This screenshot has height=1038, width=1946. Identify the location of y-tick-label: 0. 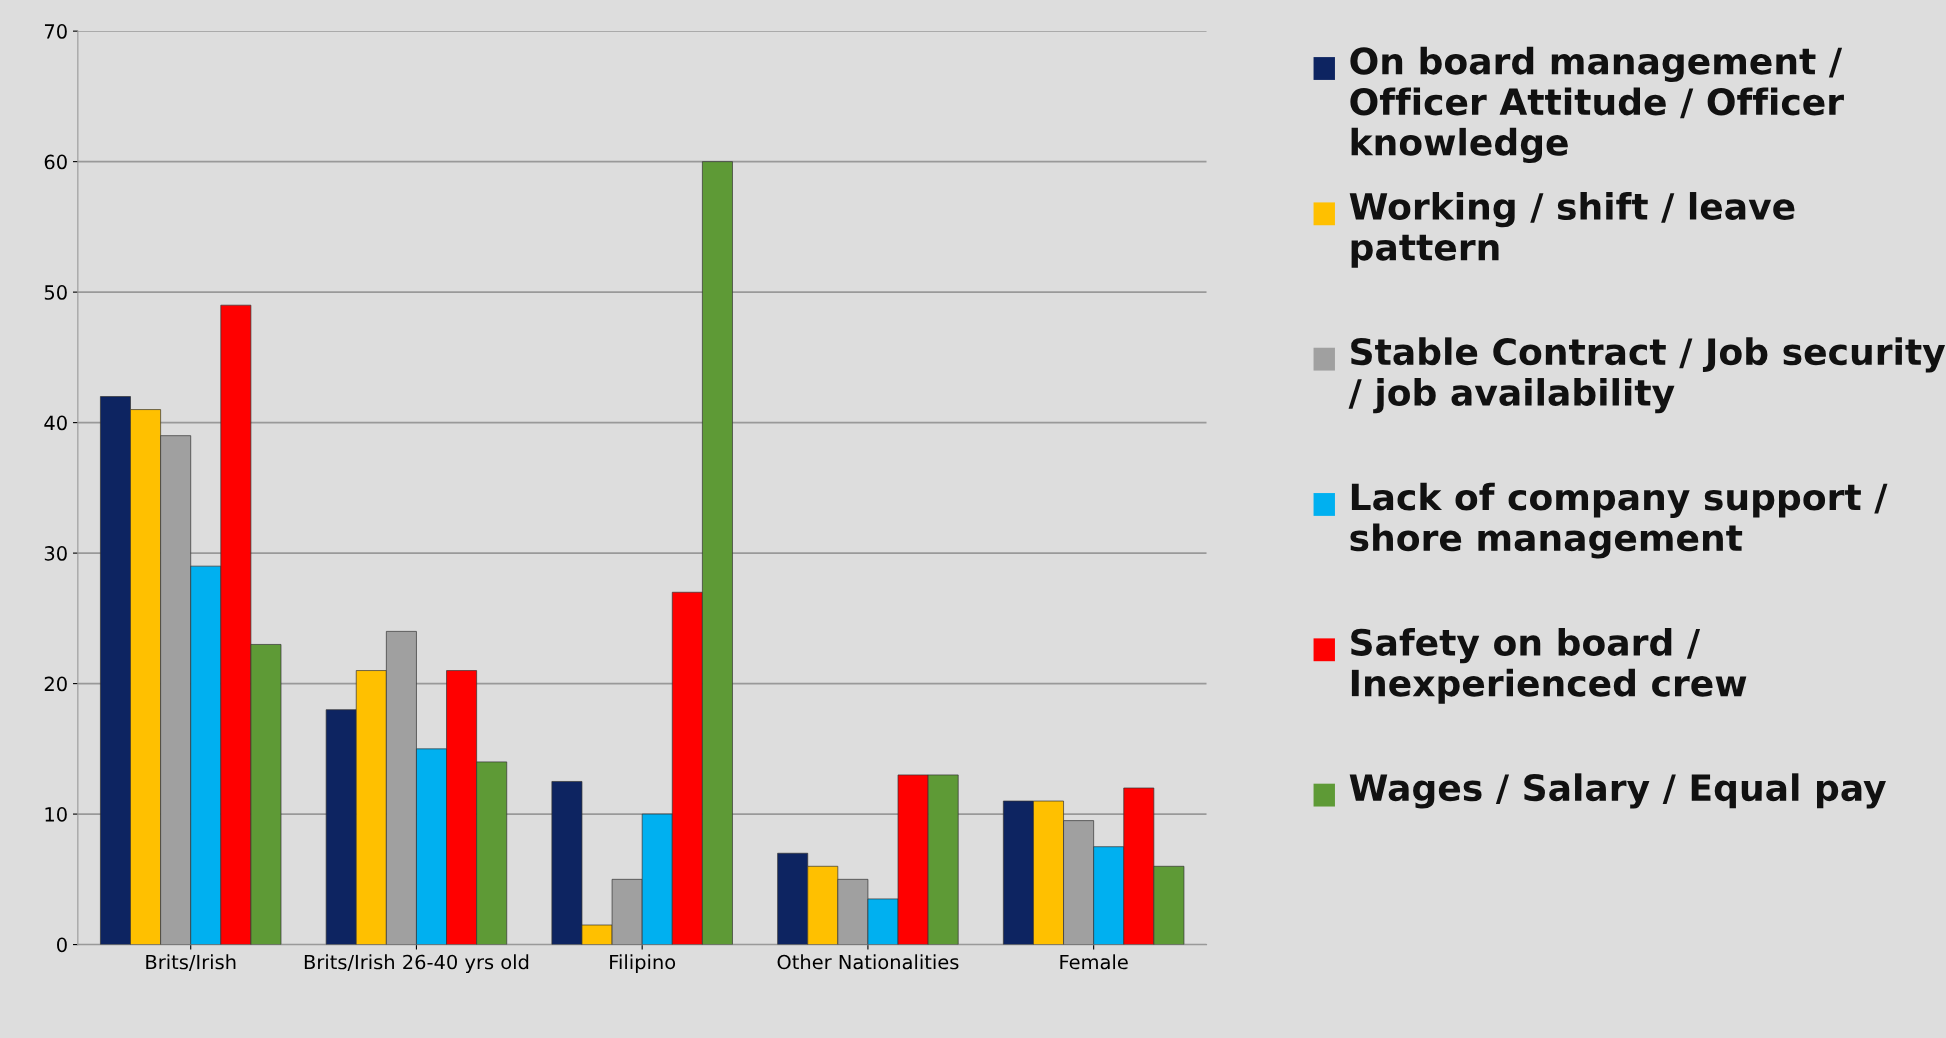
(62, 945).